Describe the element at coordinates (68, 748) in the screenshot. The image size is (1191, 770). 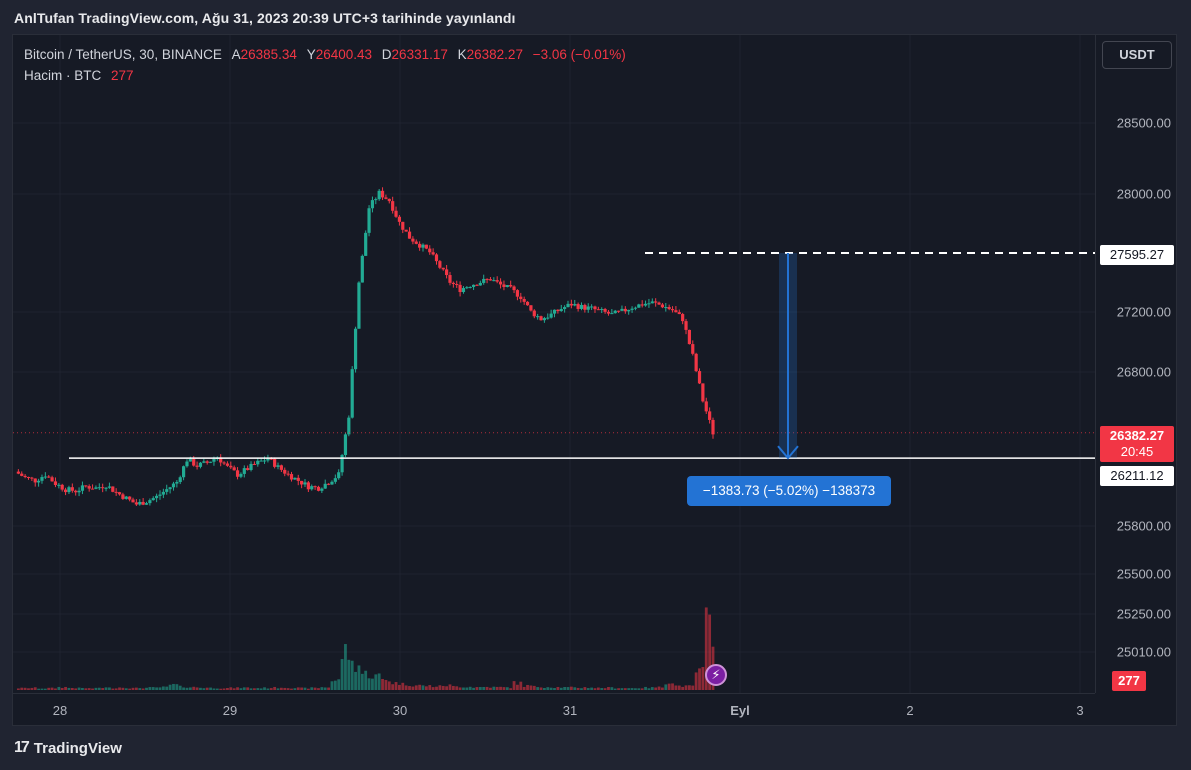
I see `tradingview-logo: 17 TradingView` at that location.